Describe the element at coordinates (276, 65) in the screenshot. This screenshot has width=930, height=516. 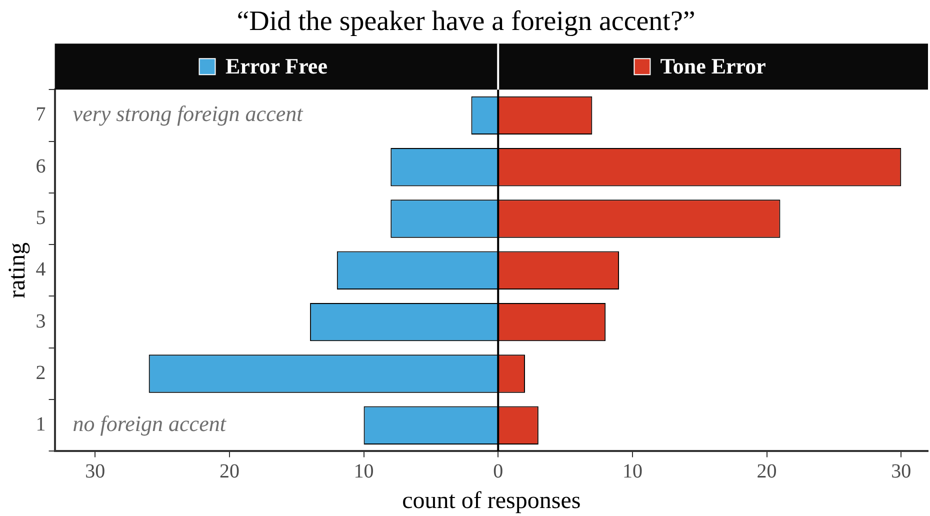
I see `legend-label: Error Free` at that location.